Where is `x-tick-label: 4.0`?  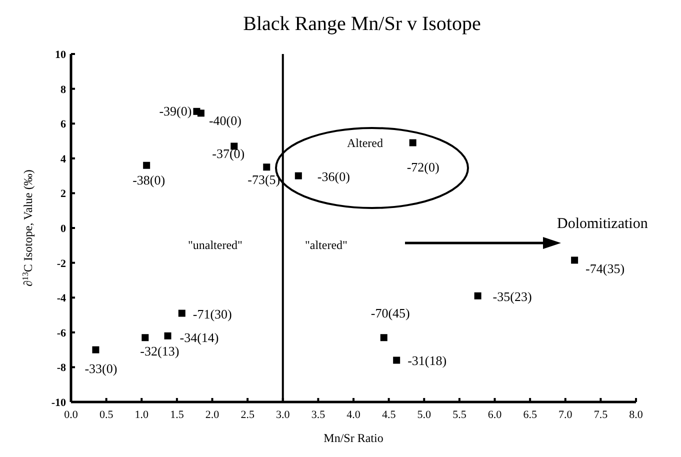
x-tick-label: 4.0 is located at coordinates (353, 415).